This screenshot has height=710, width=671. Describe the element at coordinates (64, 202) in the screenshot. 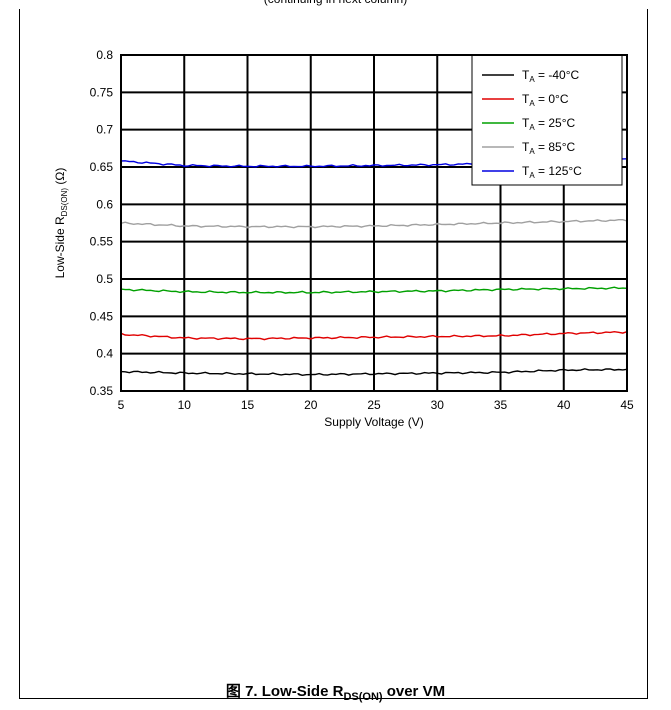

I see `y-axis-label-subscript: DS(ON)` at that location.